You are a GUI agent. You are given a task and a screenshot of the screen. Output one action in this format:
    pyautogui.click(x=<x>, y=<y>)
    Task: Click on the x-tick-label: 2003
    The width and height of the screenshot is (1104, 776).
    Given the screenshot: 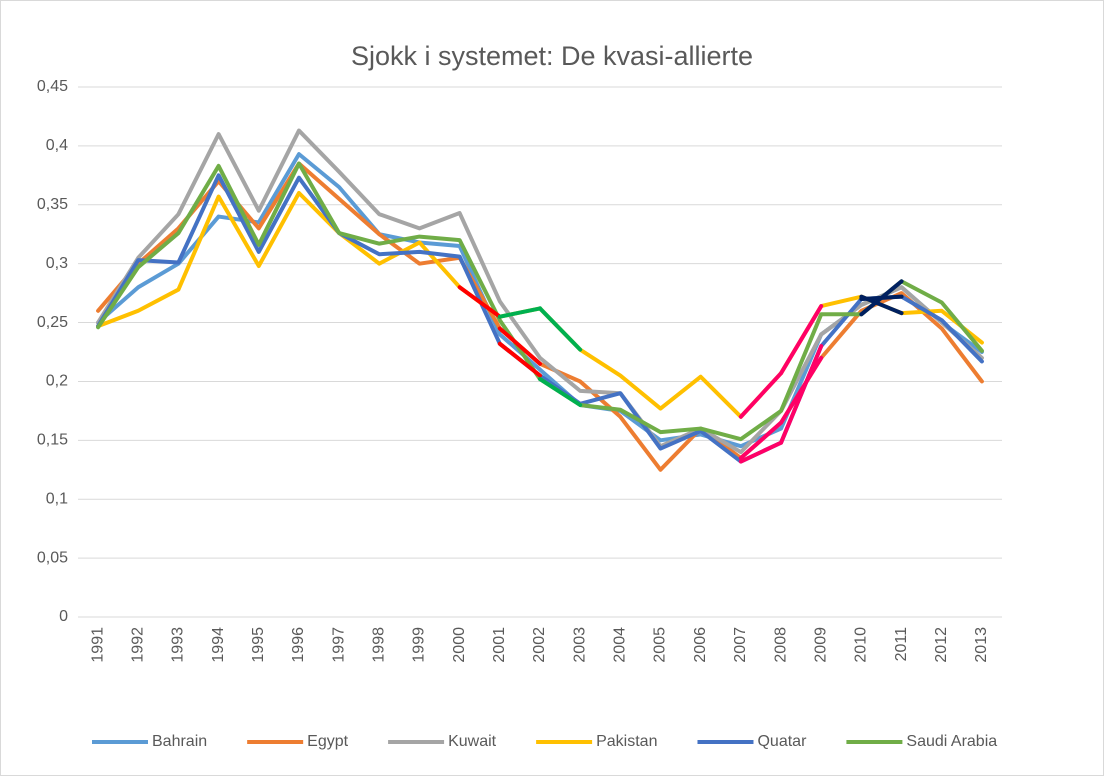 What is the action you would take?
    pyautogui.click(x=579, y=645)
    